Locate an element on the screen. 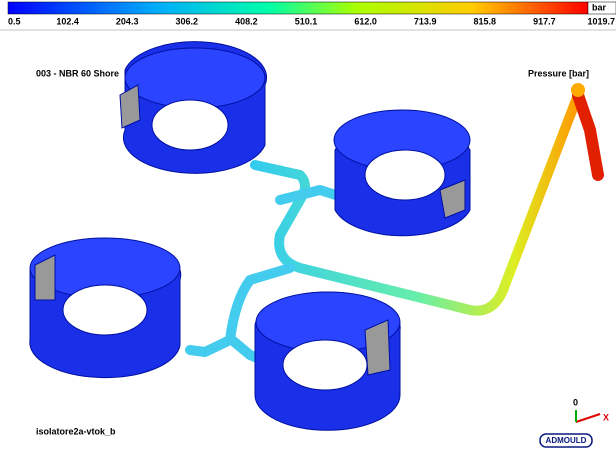 This screenshot has height=455, width=616. colorbar-tick-label: 306.2 is located at coordinates (187, 21).